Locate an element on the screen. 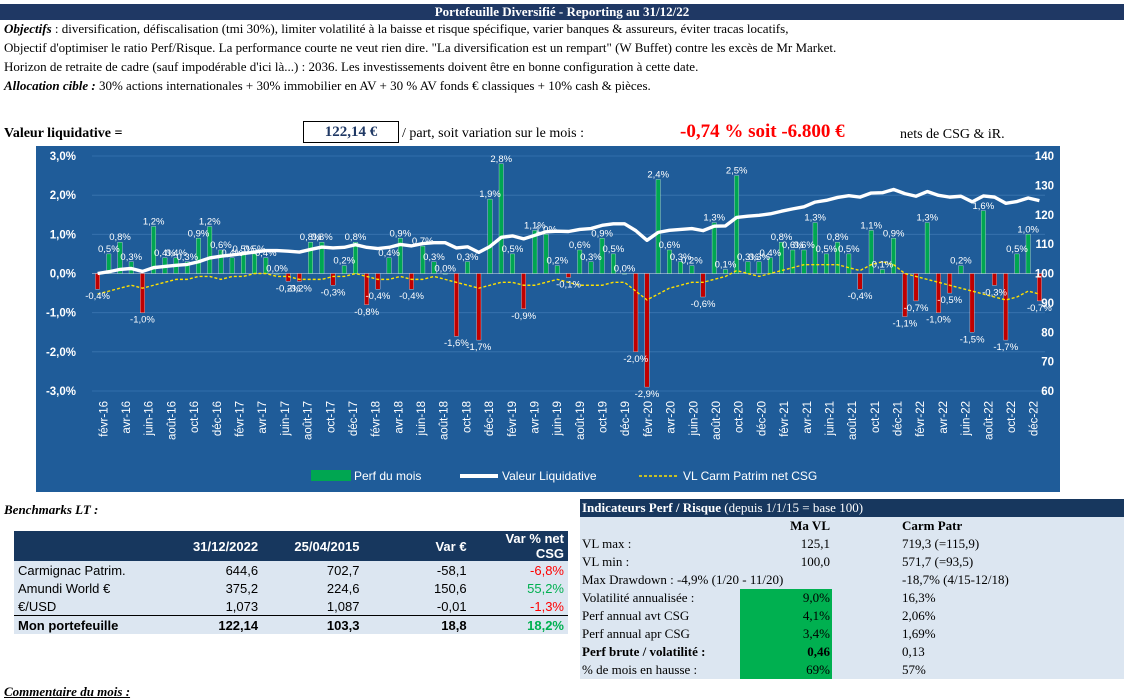 The height and width of the screenshot is (700, 1124). x-tick-1: avr-16 is located at coordinates (127, 417).